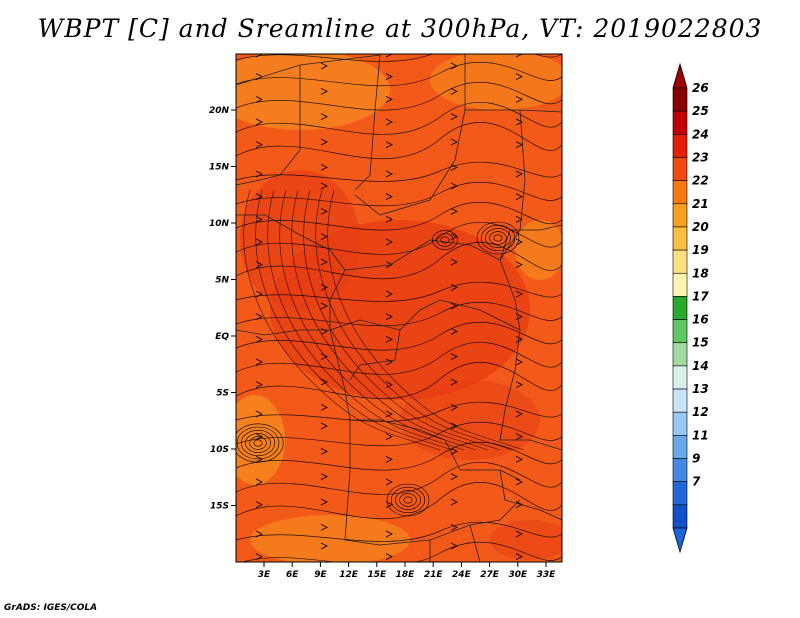 This screenshot has width=800, height=618. Describe the element at coordinates (219, 168) in the screenshot. I see `lat-tick-label: 15N` at that location.